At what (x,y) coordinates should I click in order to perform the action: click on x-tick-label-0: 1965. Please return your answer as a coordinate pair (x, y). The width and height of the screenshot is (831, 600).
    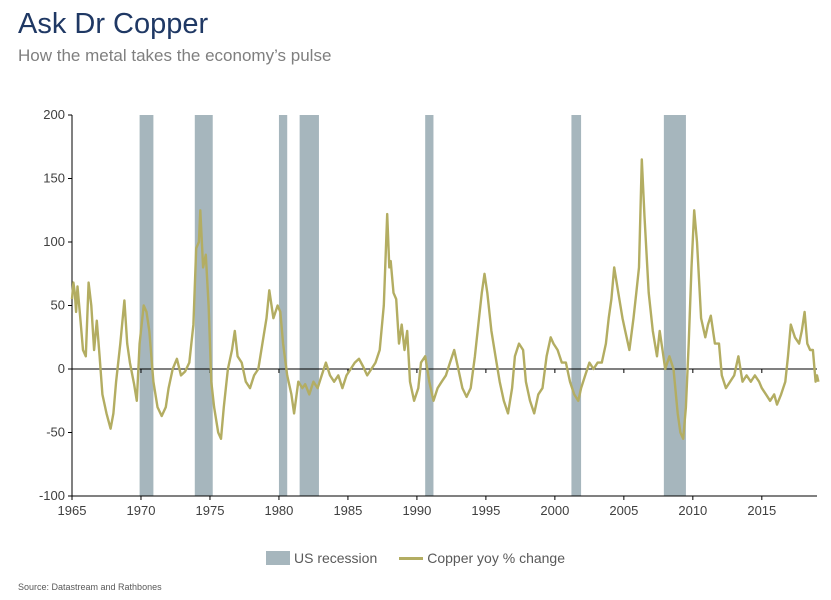
    Looking at the image, I should click on (72, 510).